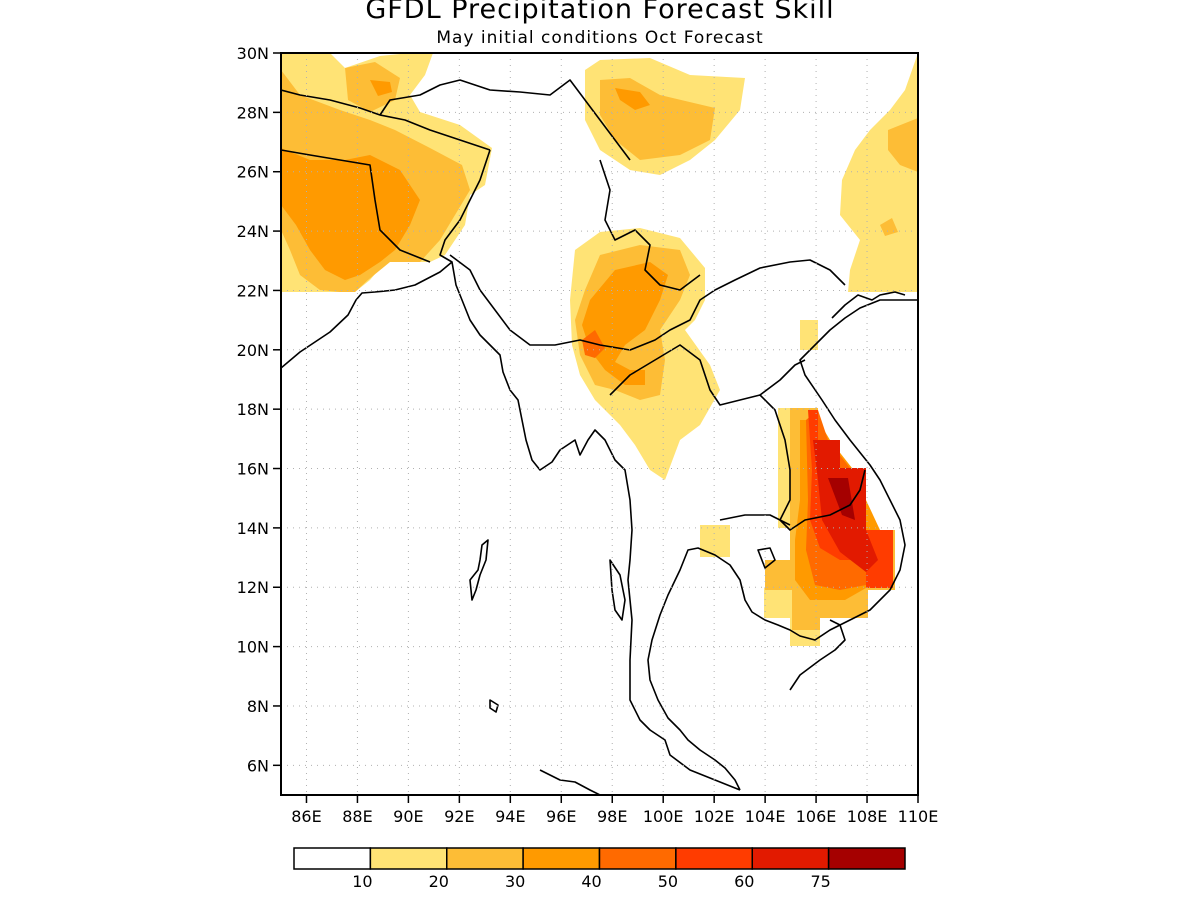 The height and width of the screenshot is (900, 1200). Describe the element at coordinates (306, 816) in the screenshot. I see `lon-tick-label: 86E` at that location.